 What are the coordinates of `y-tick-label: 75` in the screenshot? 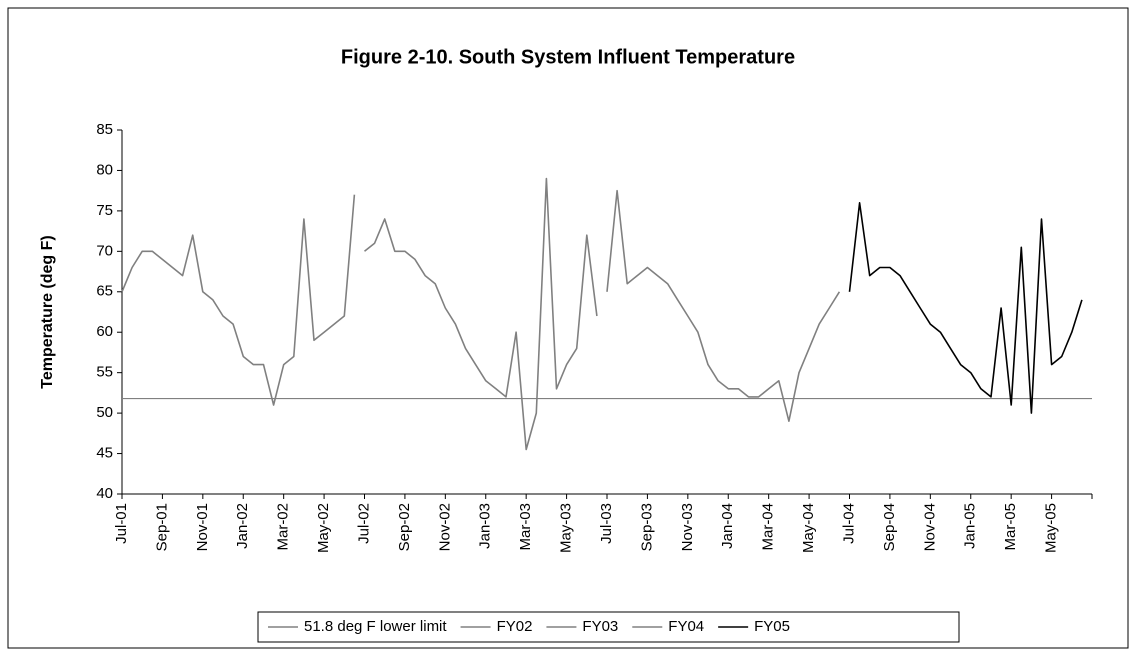 It's located at (104, 210).